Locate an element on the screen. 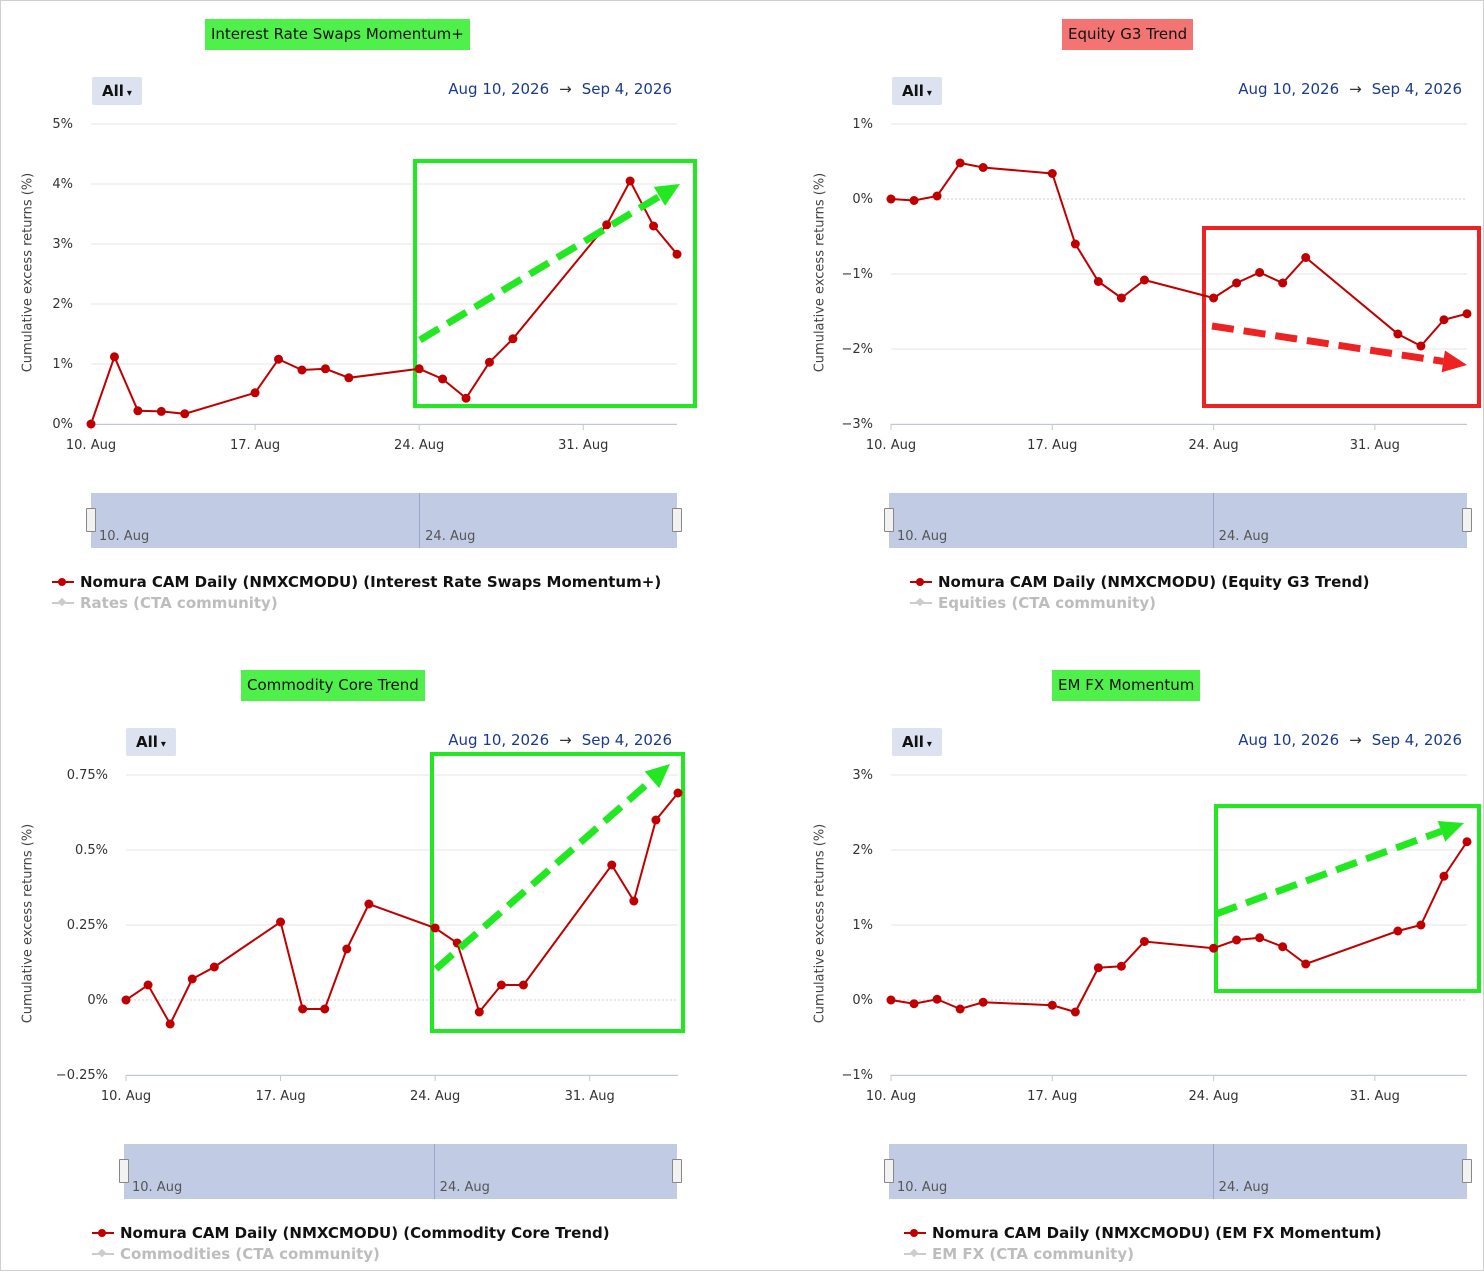 This screenshot has height=1286, width=1484. legend-item-community: Rates (CTA community) is located at coordinates (356, 602).